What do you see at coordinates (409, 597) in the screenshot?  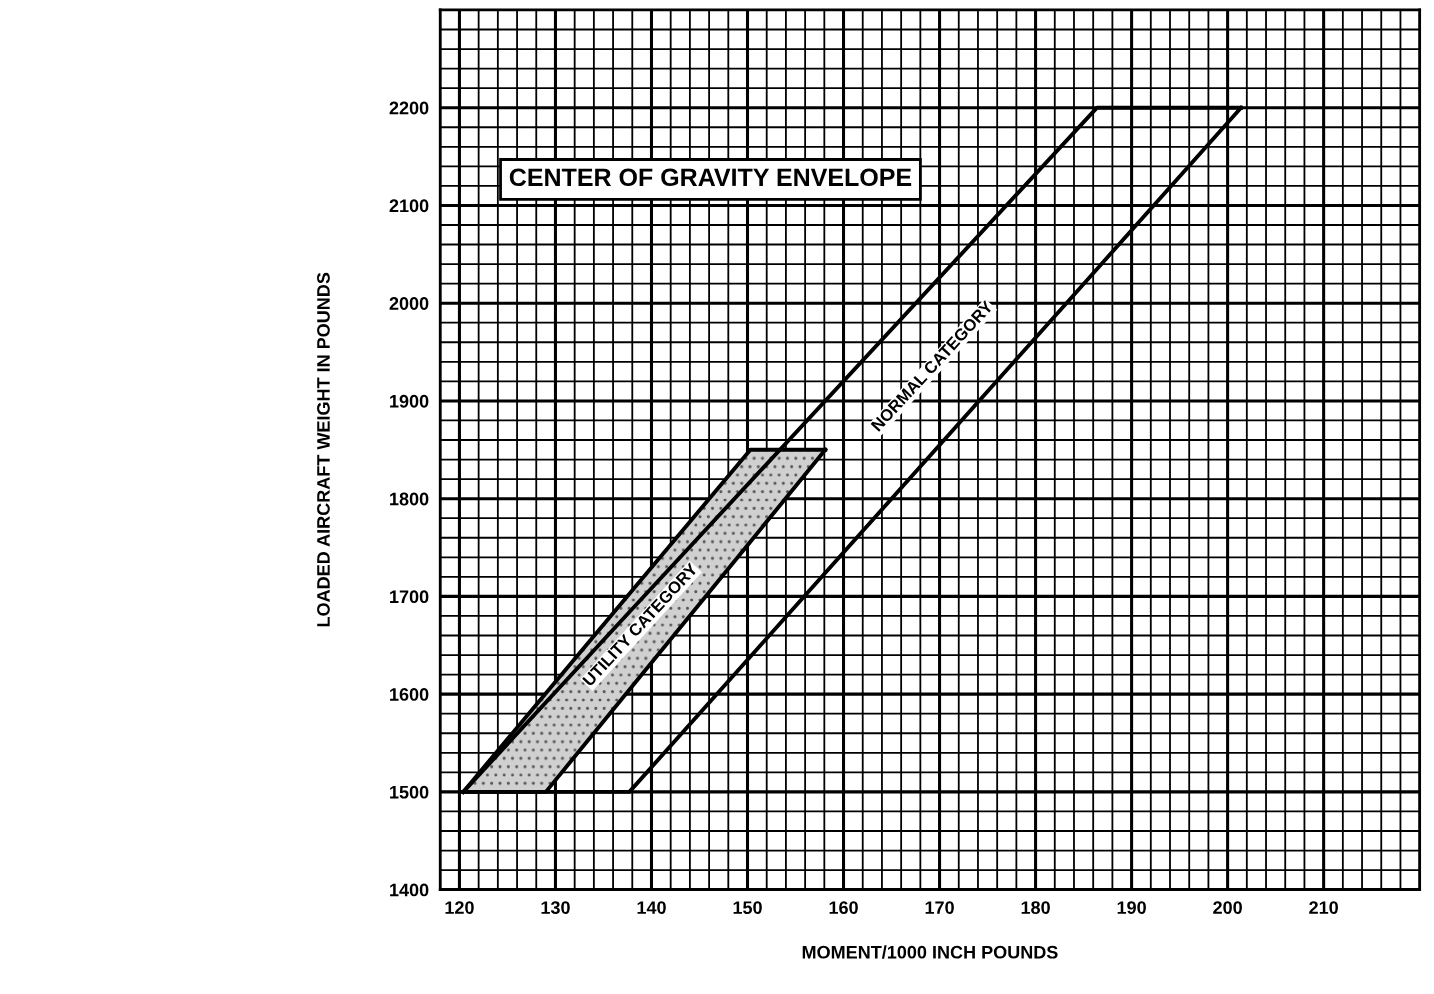 I see `y-tick-label: 1700` at bounding box center [409, 597].